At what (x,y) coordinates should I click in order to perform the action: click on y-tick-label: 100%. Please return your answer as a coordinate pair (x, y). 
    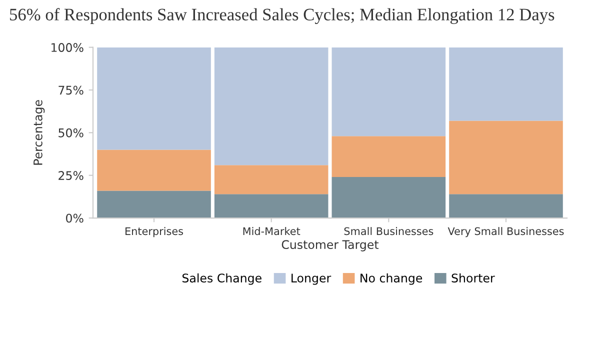
    Looking at the image, I should click on (68, 47).